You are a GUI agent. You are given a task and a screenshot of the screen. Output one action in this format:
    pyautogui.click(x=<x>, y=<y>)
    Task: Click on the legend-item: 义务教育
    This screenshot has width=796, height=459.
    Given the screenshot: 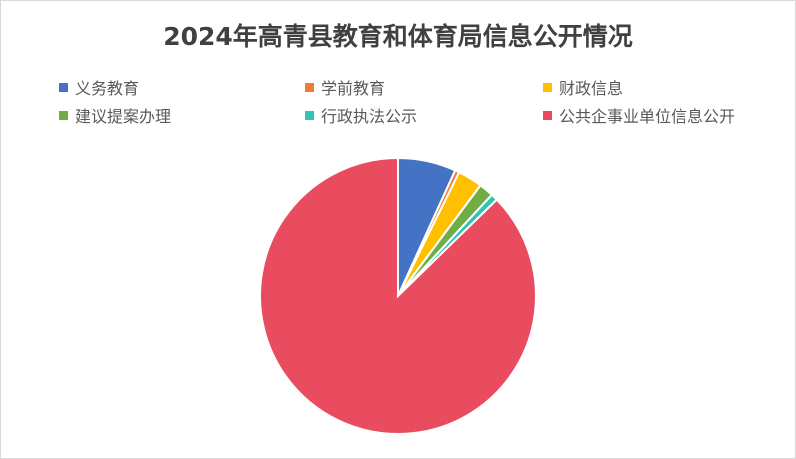 What is the action you would take?
    pyautogui.click(x=99, y=87)
    